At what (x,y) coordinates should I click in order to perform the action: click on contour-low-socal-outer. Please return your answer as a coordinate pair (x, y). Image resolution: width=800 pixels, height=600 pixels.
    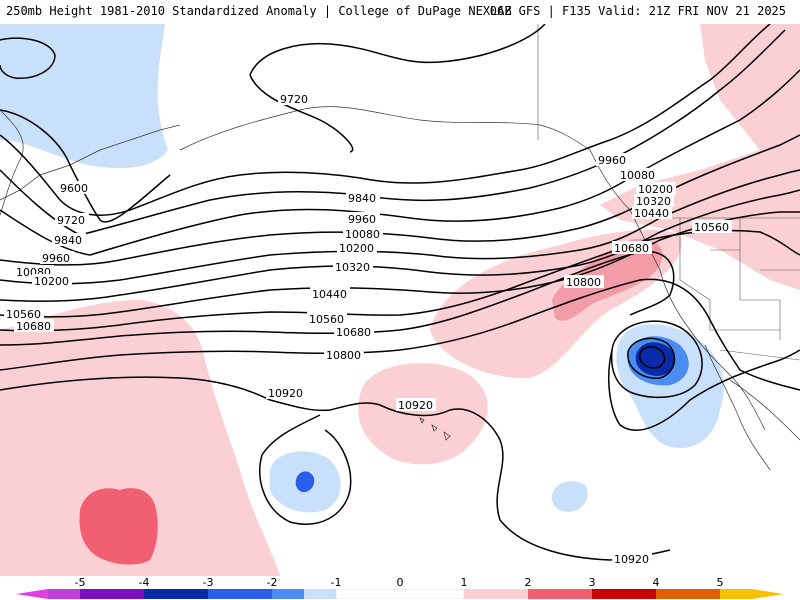
    Looking at the image, I should click on (656, 359).